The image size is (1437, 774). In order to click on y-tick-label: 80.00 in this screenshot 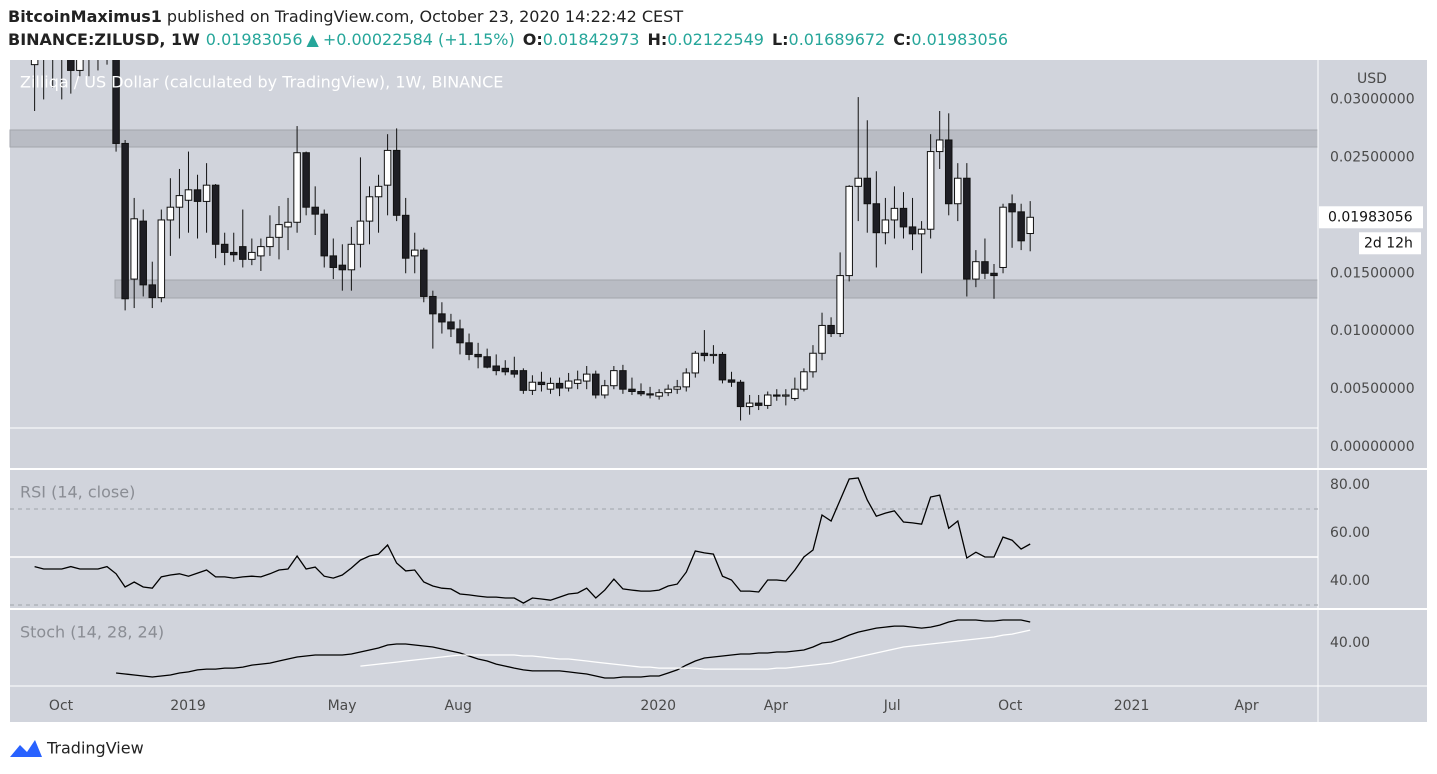, I will do `click(1350, 485)`.